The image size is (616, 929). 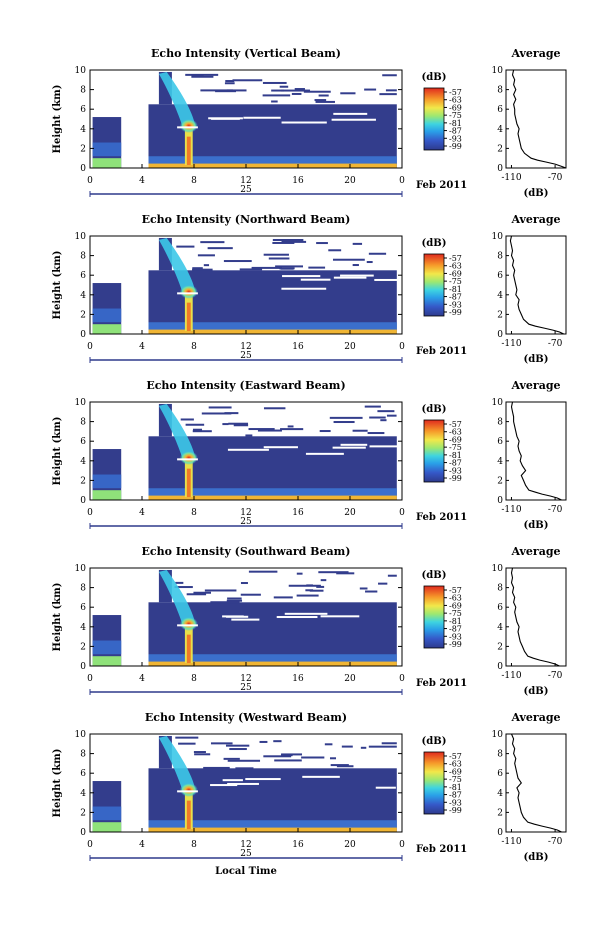 I want to click on x-tick-label: 16, so click(x=298, y=513).